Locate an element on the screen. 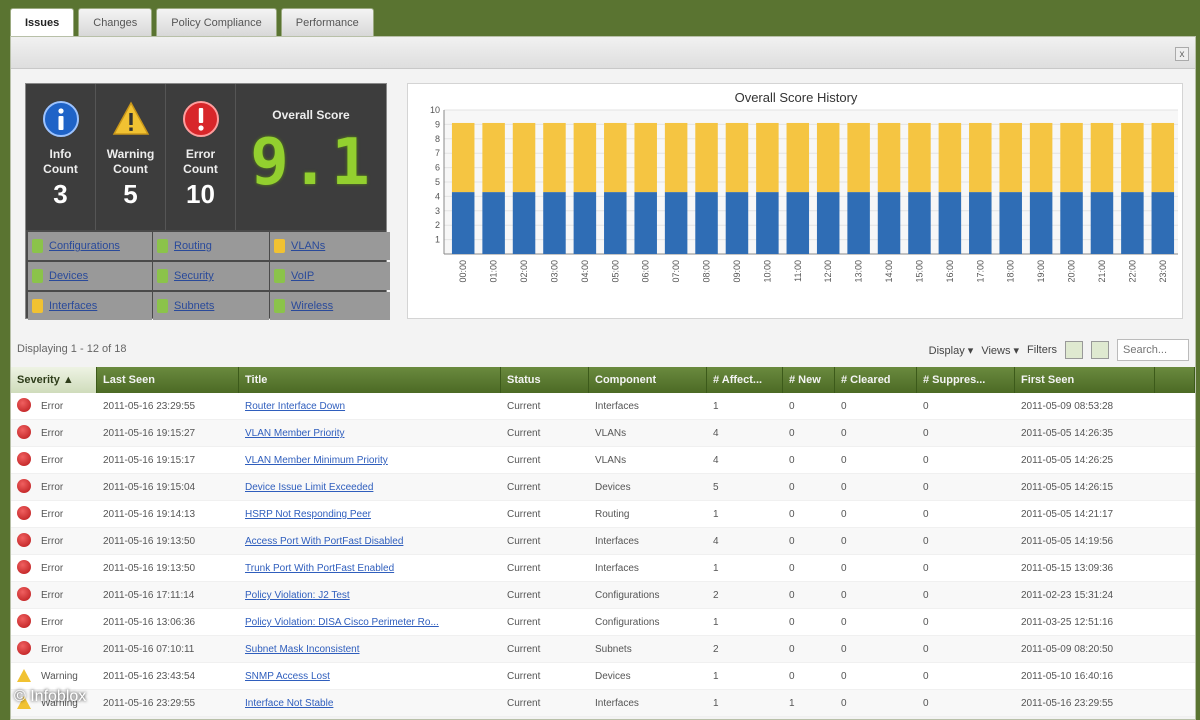  category-devices: Devices is located at coordinates (90, 276).